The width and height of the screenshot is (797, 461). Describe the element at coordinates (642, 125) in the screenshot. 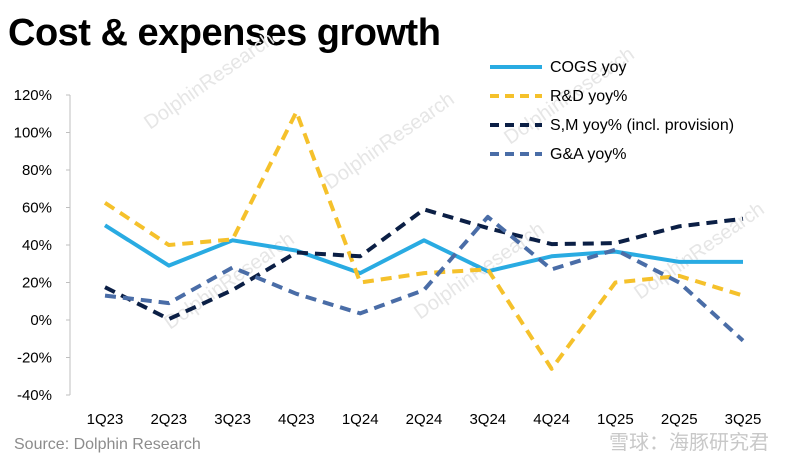

I see `legend-label: S,M yoy% (incl. provision)` at that location.